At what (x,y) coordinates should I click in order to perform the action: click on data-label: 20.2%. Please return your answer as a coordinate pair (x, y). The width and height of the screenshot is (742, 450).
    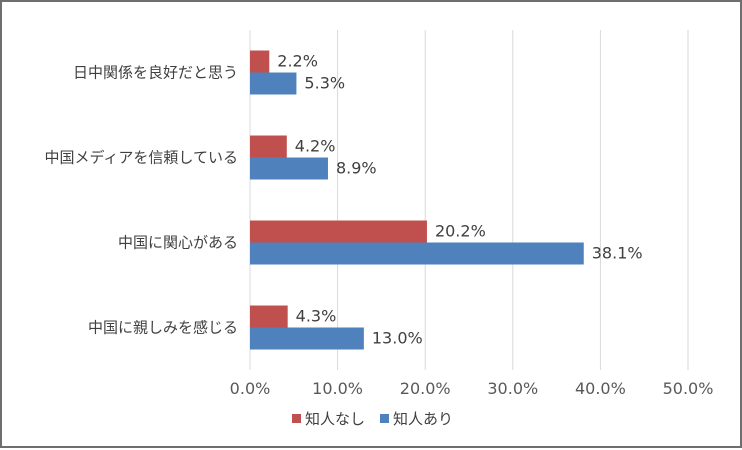
    Looking at the image, I should click on (460, 231).